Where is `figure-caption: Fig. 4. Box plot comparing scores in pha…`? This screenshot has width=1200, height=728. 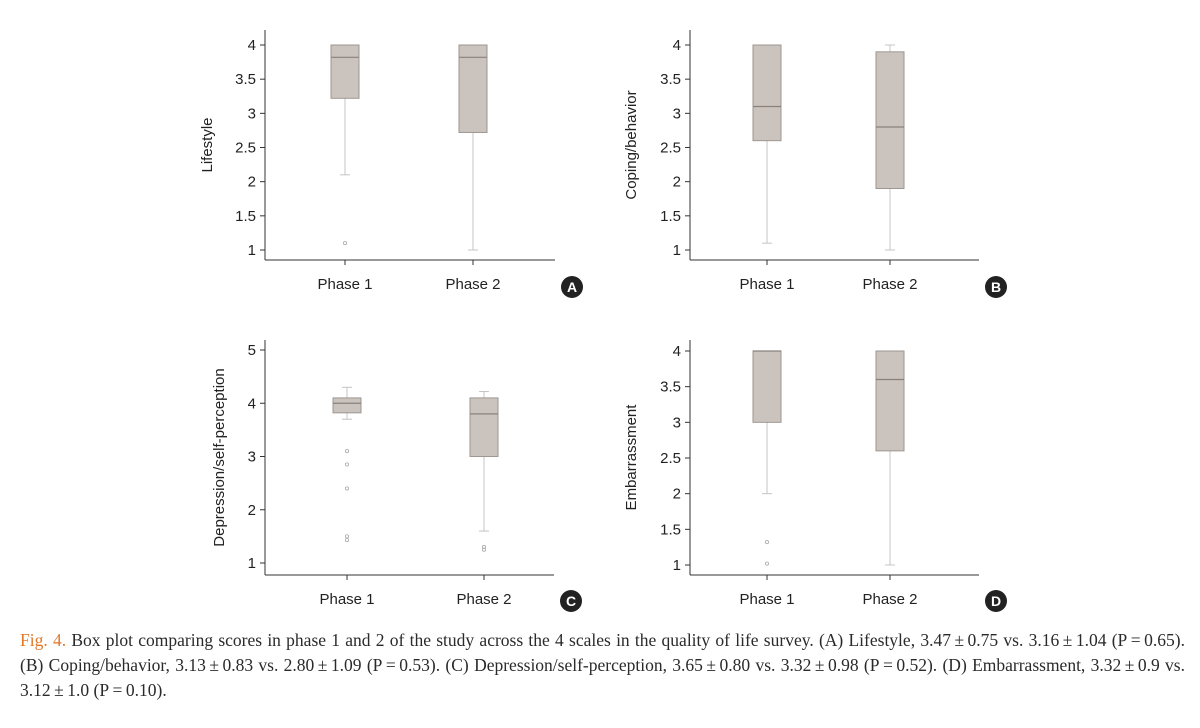
figure-caption: Fig. 4. Box plot comparing scores in pha… is located at coordinates (602, 665).